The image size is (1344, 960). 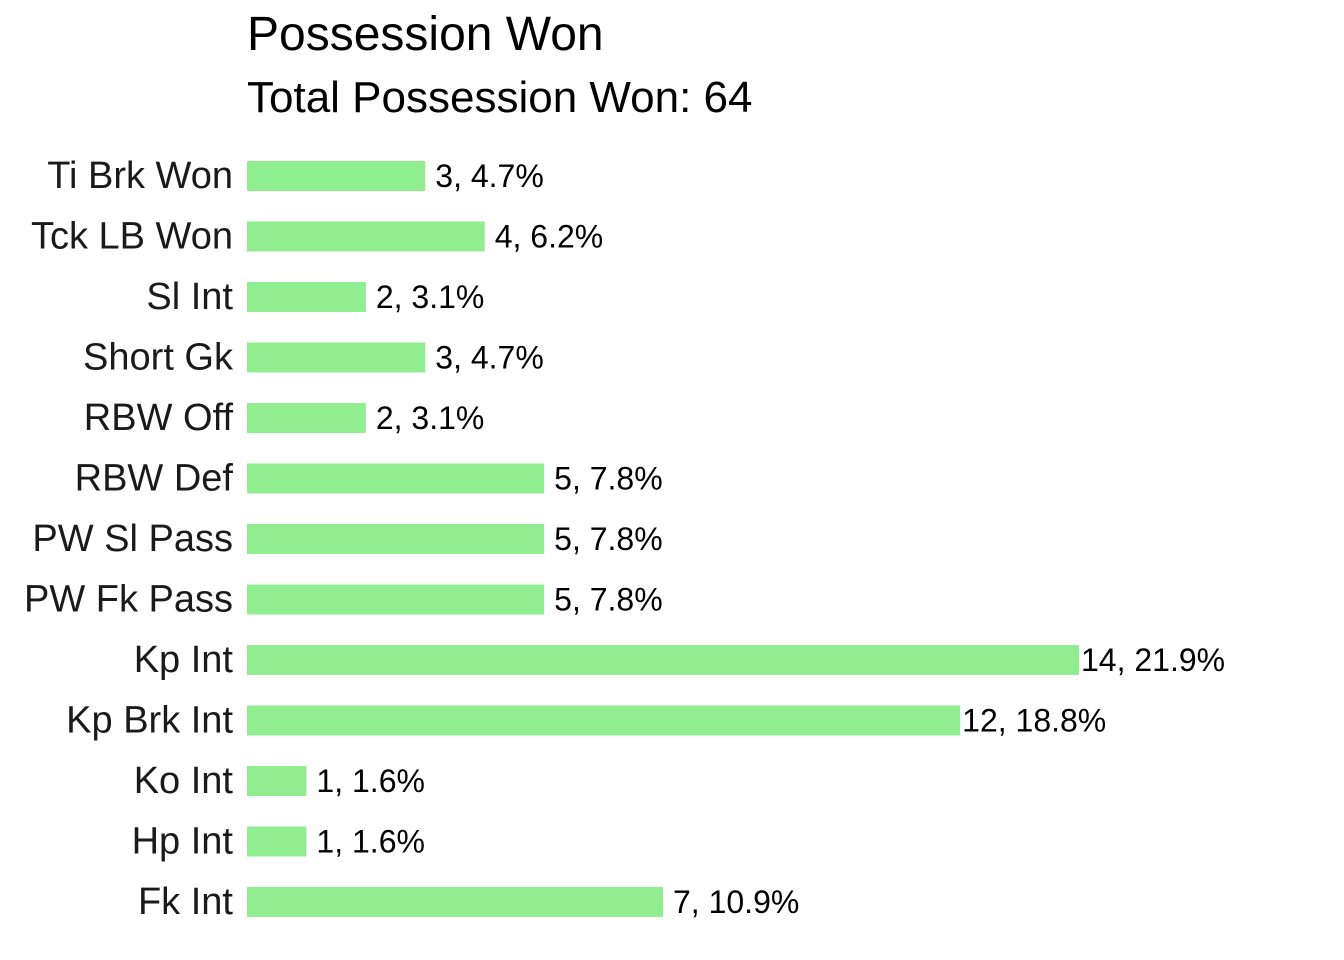 What do you see at coordinates (154, 479) in the screenshot?
I see `category-label: RBW Def` at bounding box center [154, 479].